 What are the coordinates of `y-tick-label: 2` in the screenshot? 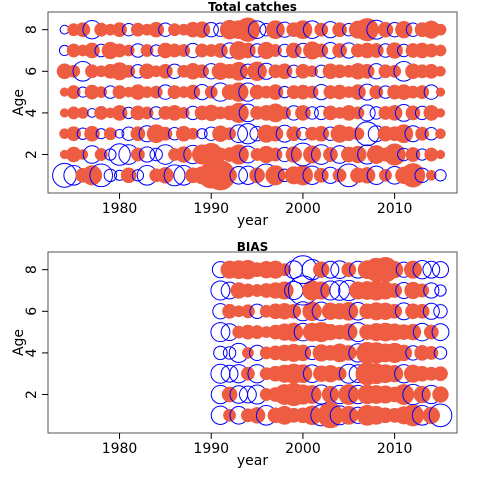 It's located at (32, 394).